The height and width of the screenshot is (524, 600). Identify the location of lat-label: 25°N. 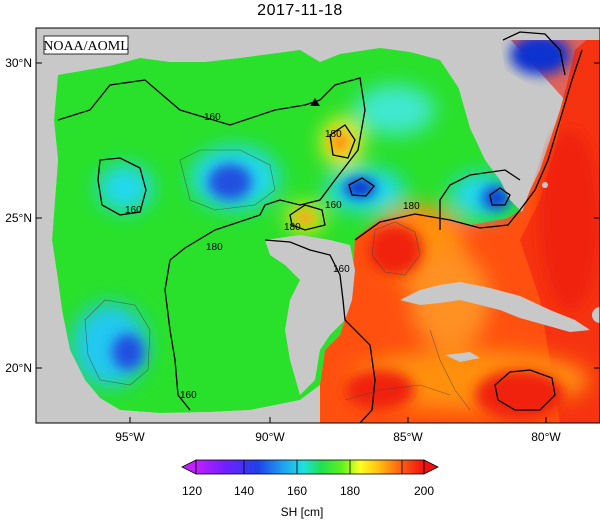
(18, 218).